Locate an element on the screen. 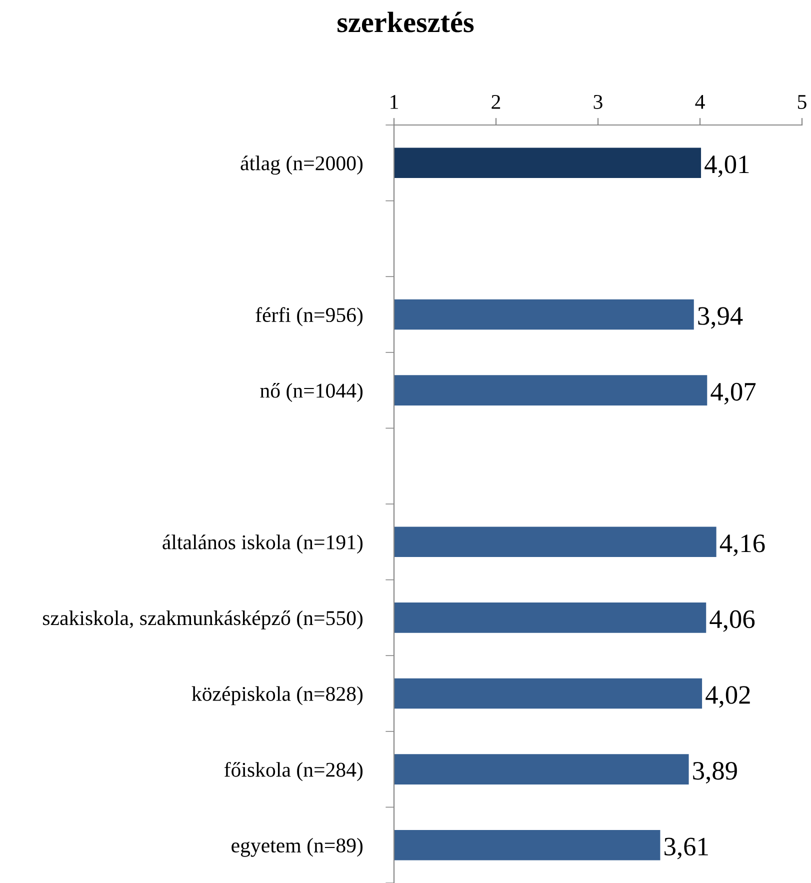 This screenshot has height=883, width=811. data-label: 3,89 is located at coordinates (715, 773).